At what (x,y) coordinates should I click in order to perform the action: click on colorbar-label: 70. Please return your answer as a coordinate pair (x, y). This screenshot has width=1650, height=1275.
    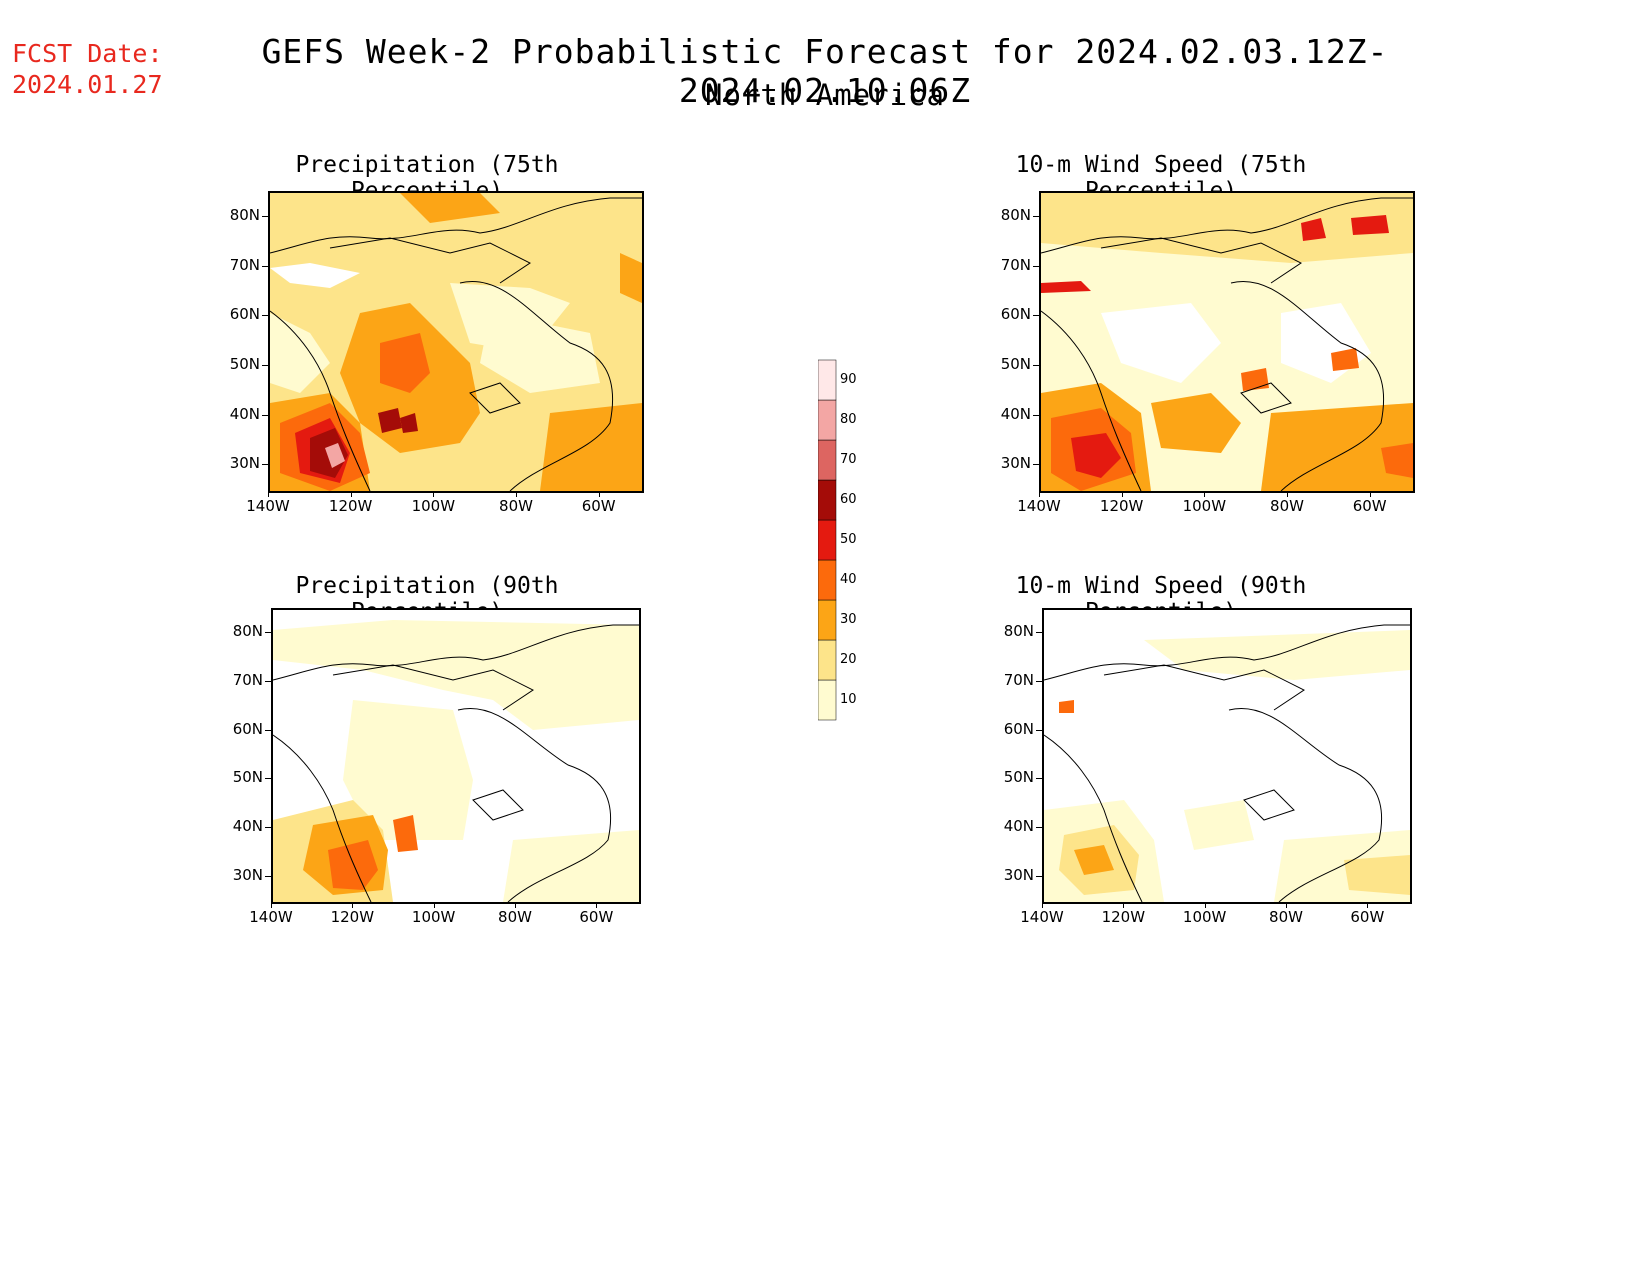
    Looking at the image, I should click on (848, 459).